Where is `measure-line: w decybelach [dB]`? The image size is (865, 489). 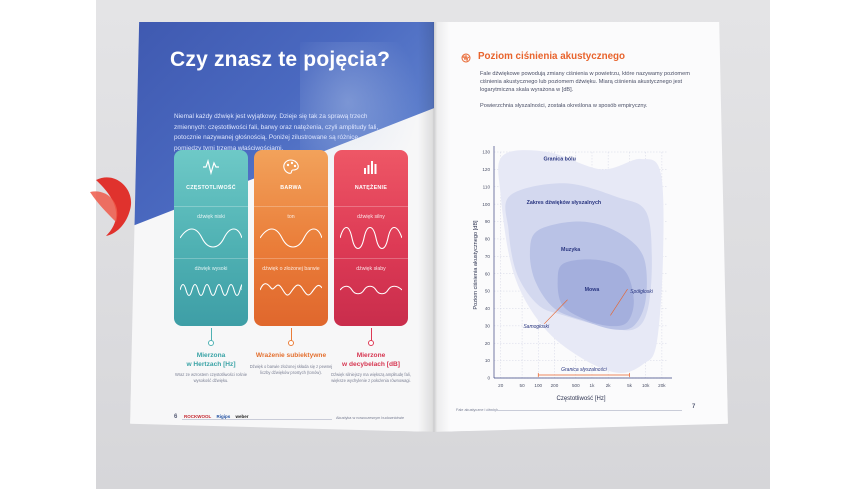 measure-line: w decybelach [dB] is located at coordinates (371, 364).